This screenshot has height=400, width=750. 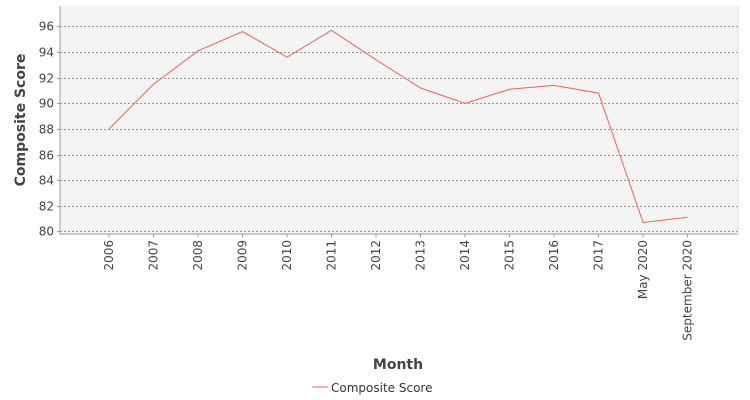 What do you see at coordinates (46, 207) in the screenshot?
I see `y-tick-label: 82` at bounding box center [46, 207].